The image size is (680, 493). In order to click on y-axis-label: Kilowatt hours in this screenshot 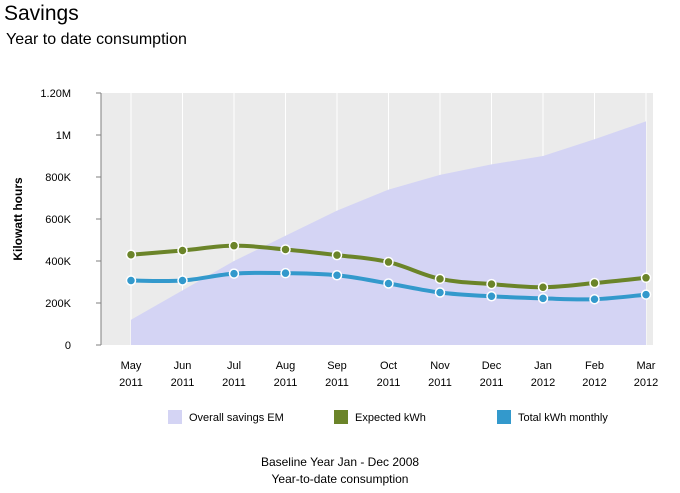, I will do `click(18, 219)`.